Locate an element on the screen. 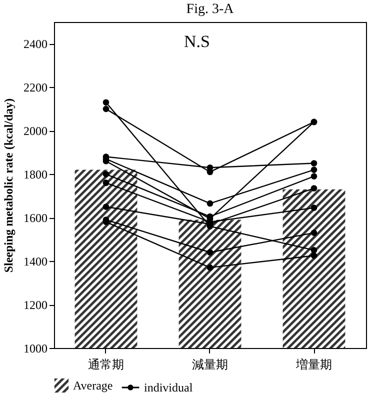  y-axis-title: Sleeping metabolic rate (kcal/day) is located at coordinates (9, 185).